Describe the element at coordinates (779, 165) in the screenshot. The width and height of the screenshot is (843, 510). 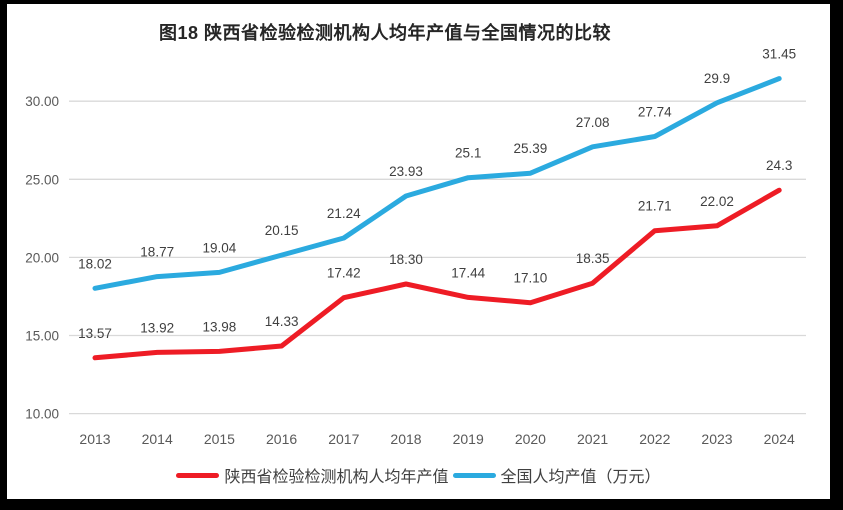
I see `data-label: 24.3` at that location.